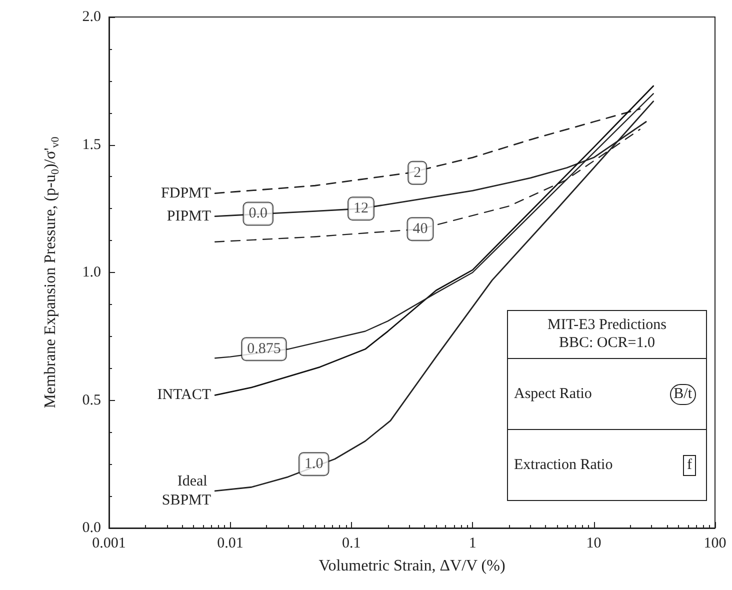  Describe the element at coordinates (91, 17) in the screenshot. I see `y-tick-label: 2.0` at that location.